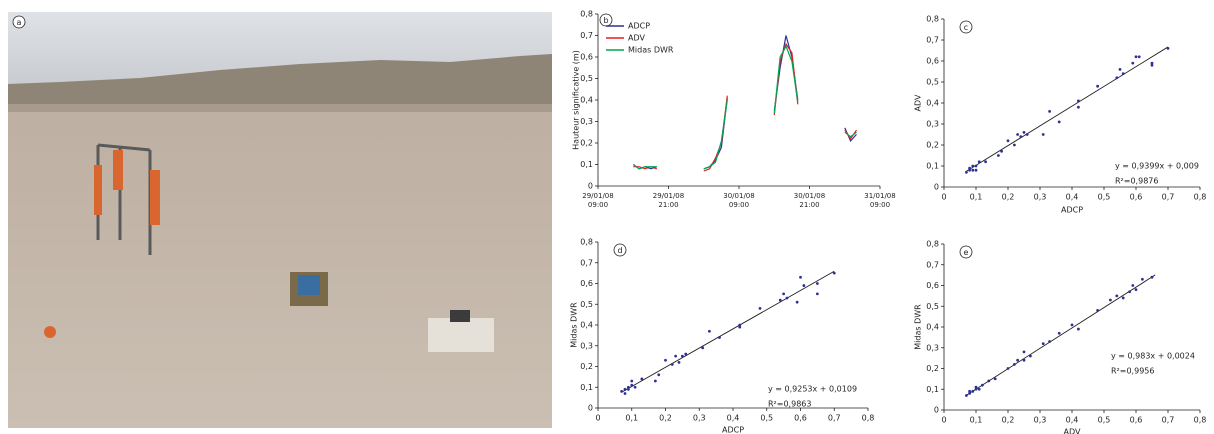  What do you see at coordinates (738, 200) in the screenshot?
I see `x-tick-label: 30/01/08 09:00` at bounding box center [738, 200].